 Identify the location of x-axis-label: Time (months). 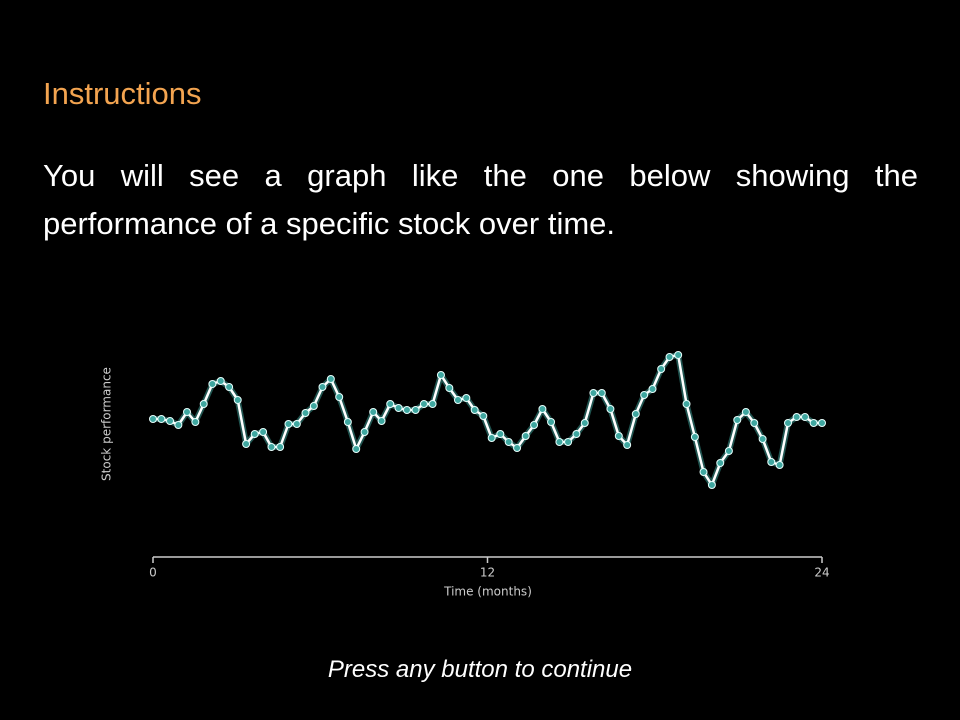
(487, 592).